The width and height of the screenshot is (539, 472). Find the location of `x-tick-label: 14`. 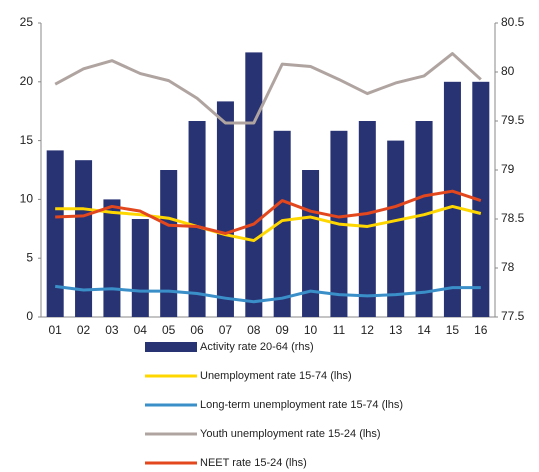

x-tick-label: 14 is located at coordinates (424, 330).